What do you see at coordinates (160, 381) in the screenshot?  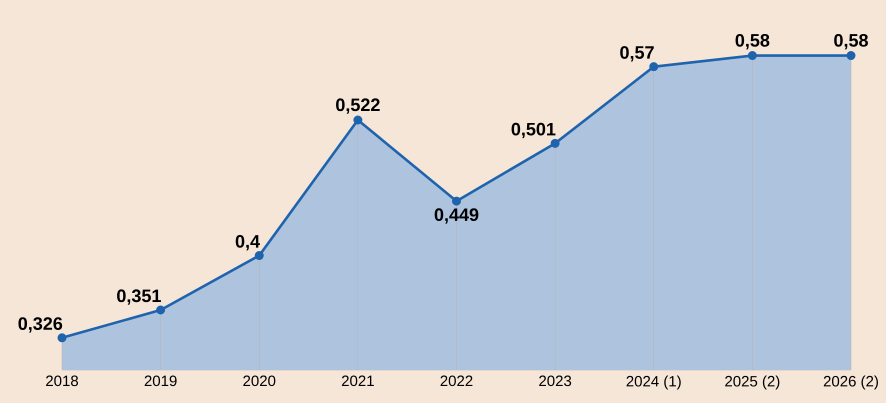 I see `x-tick-label: 2019` at bounding box center [160, 381].